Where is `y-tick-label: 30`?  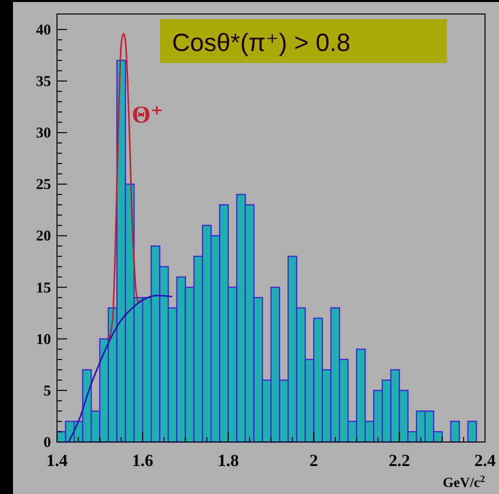
y-tick-label: 30 is located at coordinates (43, 134).